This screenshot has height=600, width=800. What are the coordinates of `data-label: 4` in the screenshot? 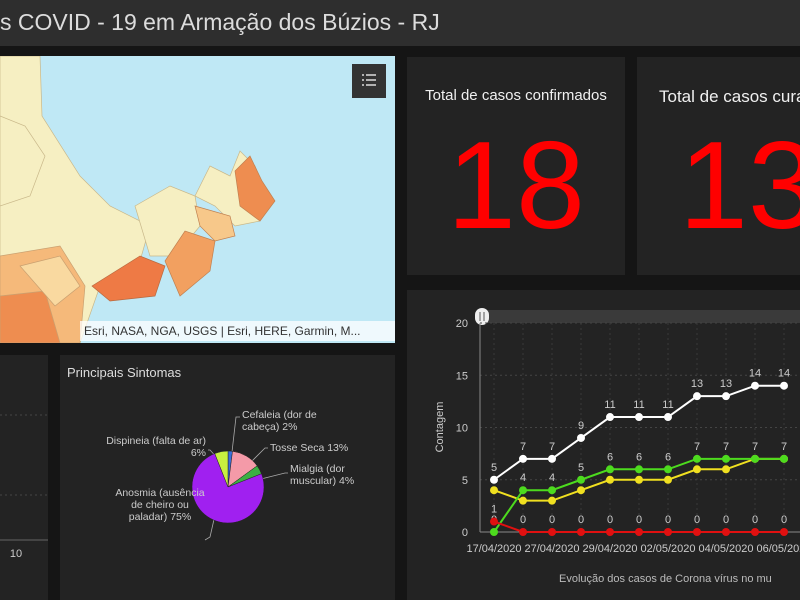 It's located at (523, 478).